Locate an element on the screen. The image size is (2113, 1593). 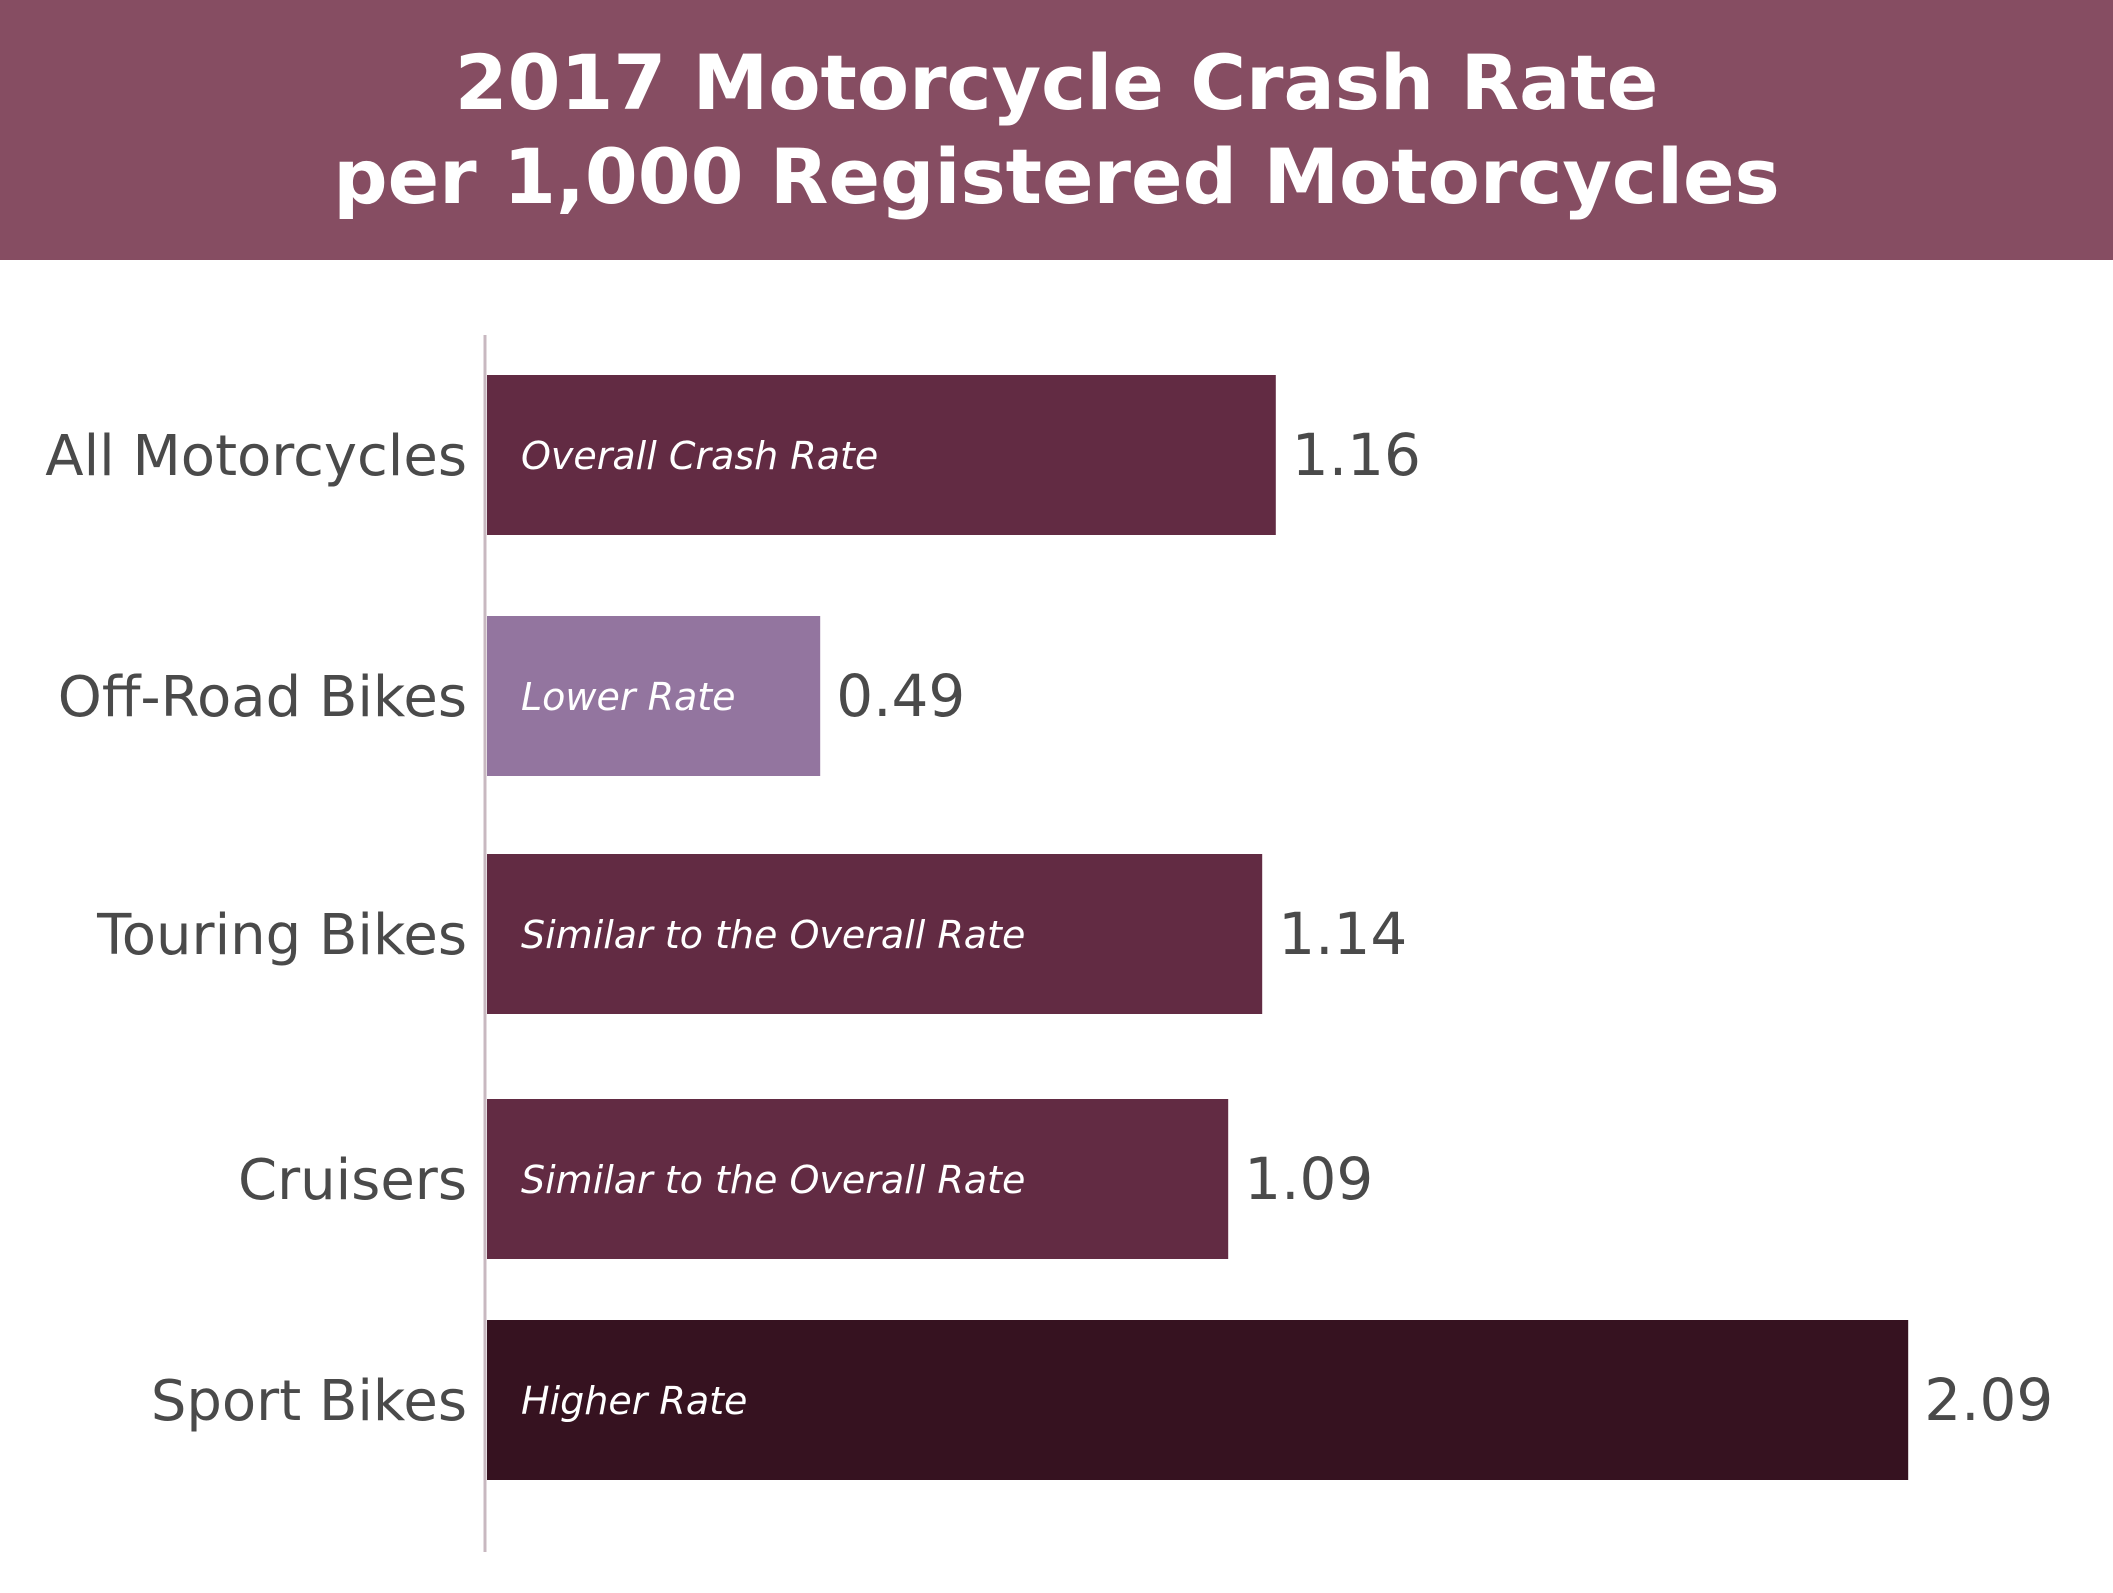
bar-sport-bikes is located at coordinates (1198, 1400).